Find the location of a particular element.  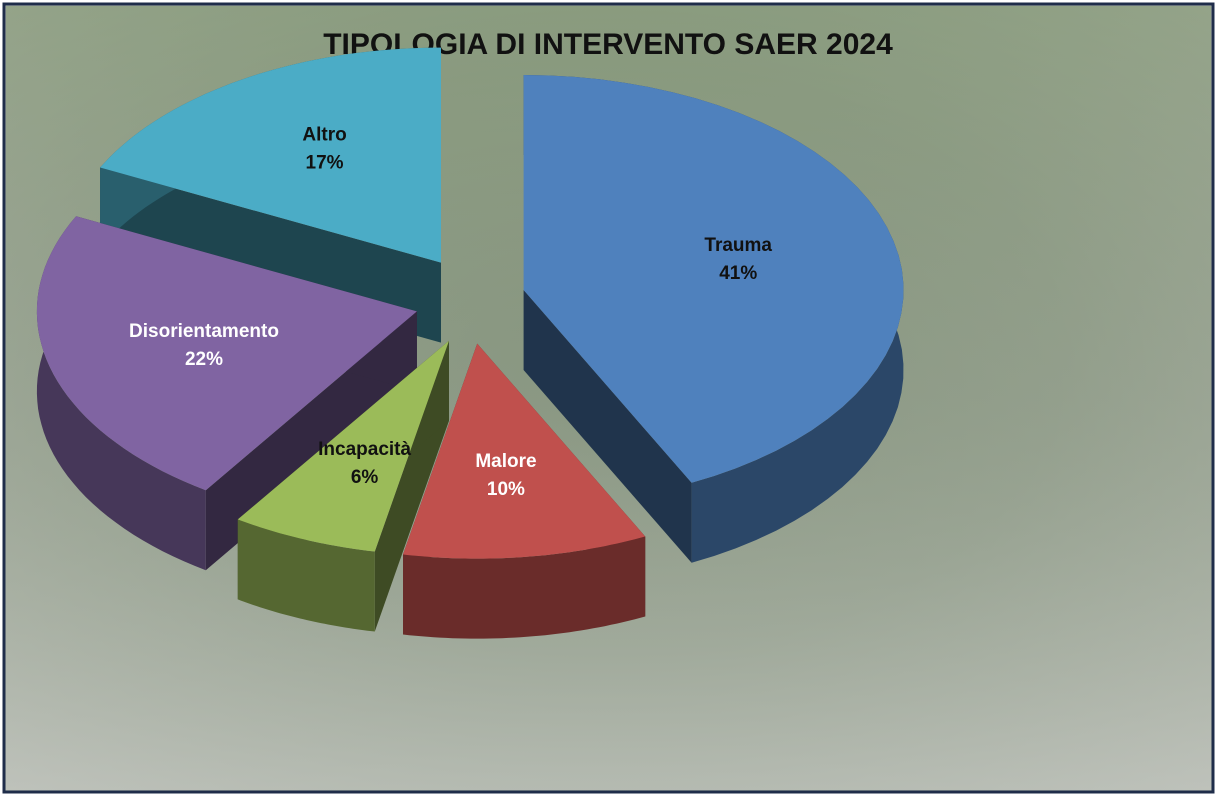

slice-label: Altro is located at coordinates (324, 134).